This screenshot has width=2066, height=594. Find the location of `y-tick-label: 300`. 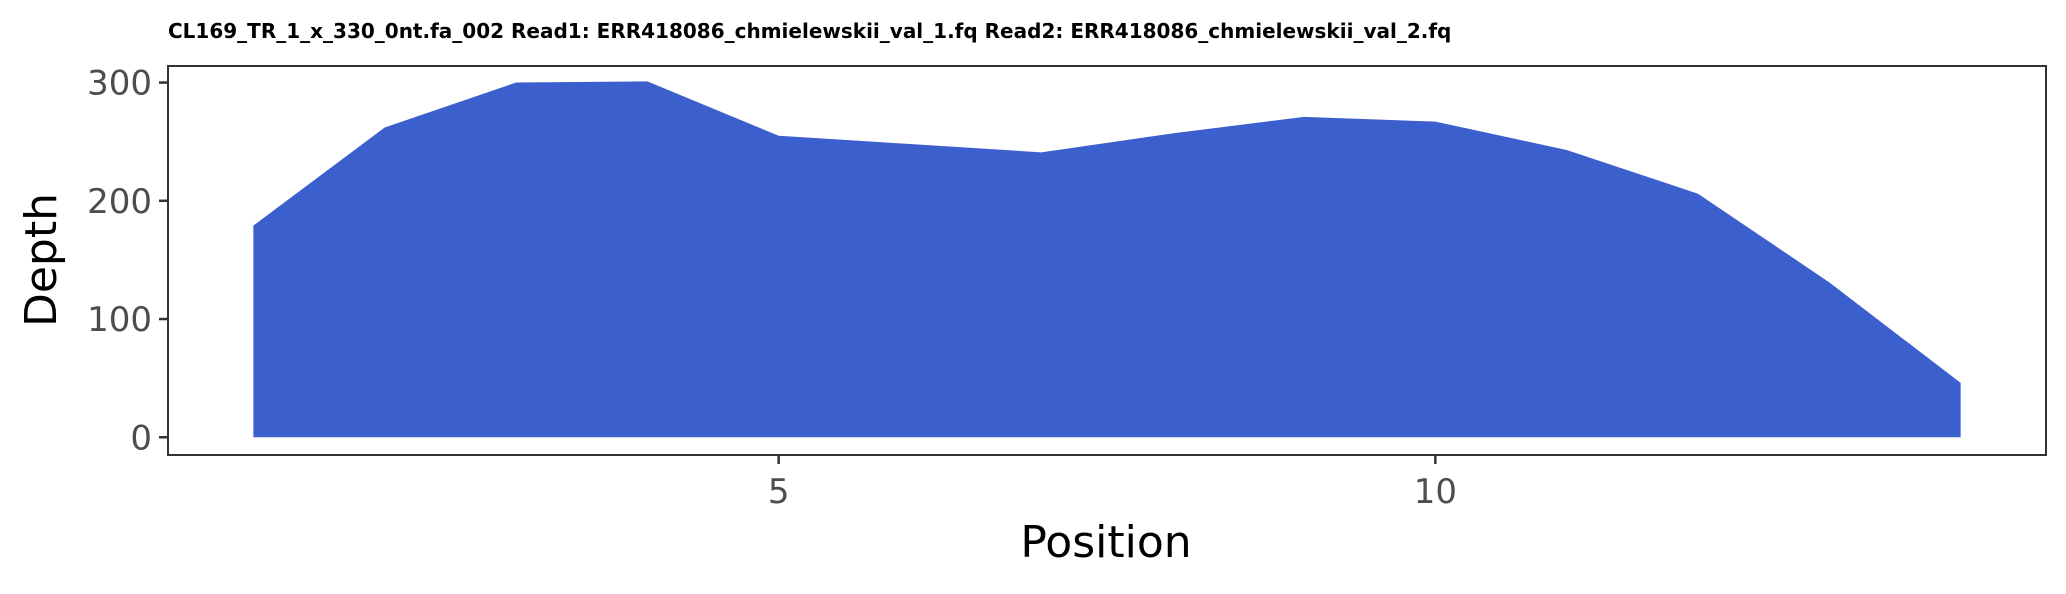

y-tick-label: 300 is located at coordinates (119, 84).